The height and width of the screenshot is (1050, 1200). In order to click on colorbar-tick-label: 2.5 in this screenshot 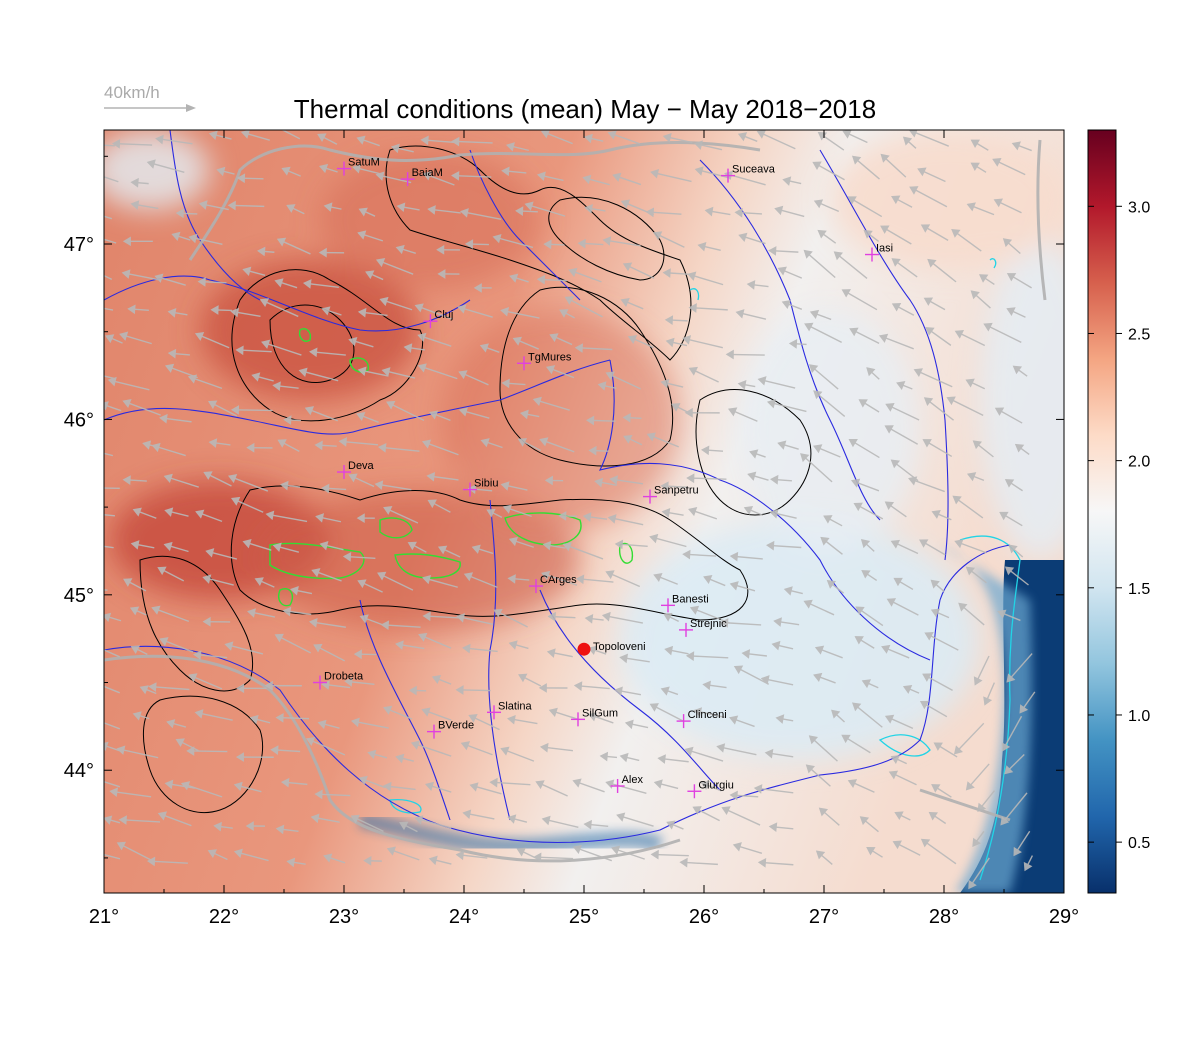, I will do `click(1139, 334)`.